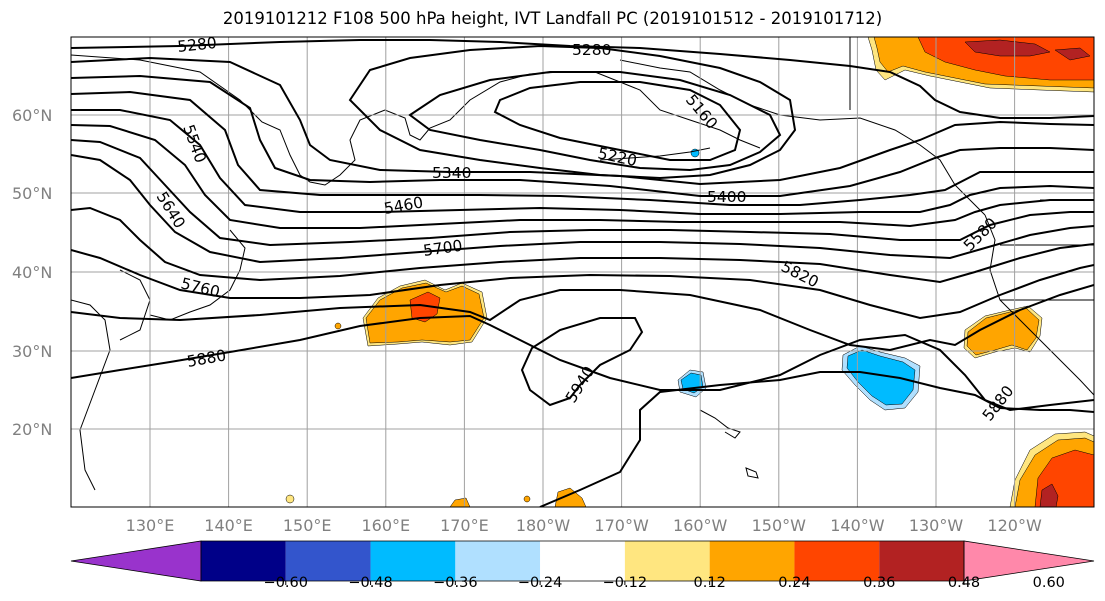 The image size is (1105, 601). Describe the element at coordinates (591, 50) in the screenshot. I see `contour-label-5280-top: 5280` at that location.